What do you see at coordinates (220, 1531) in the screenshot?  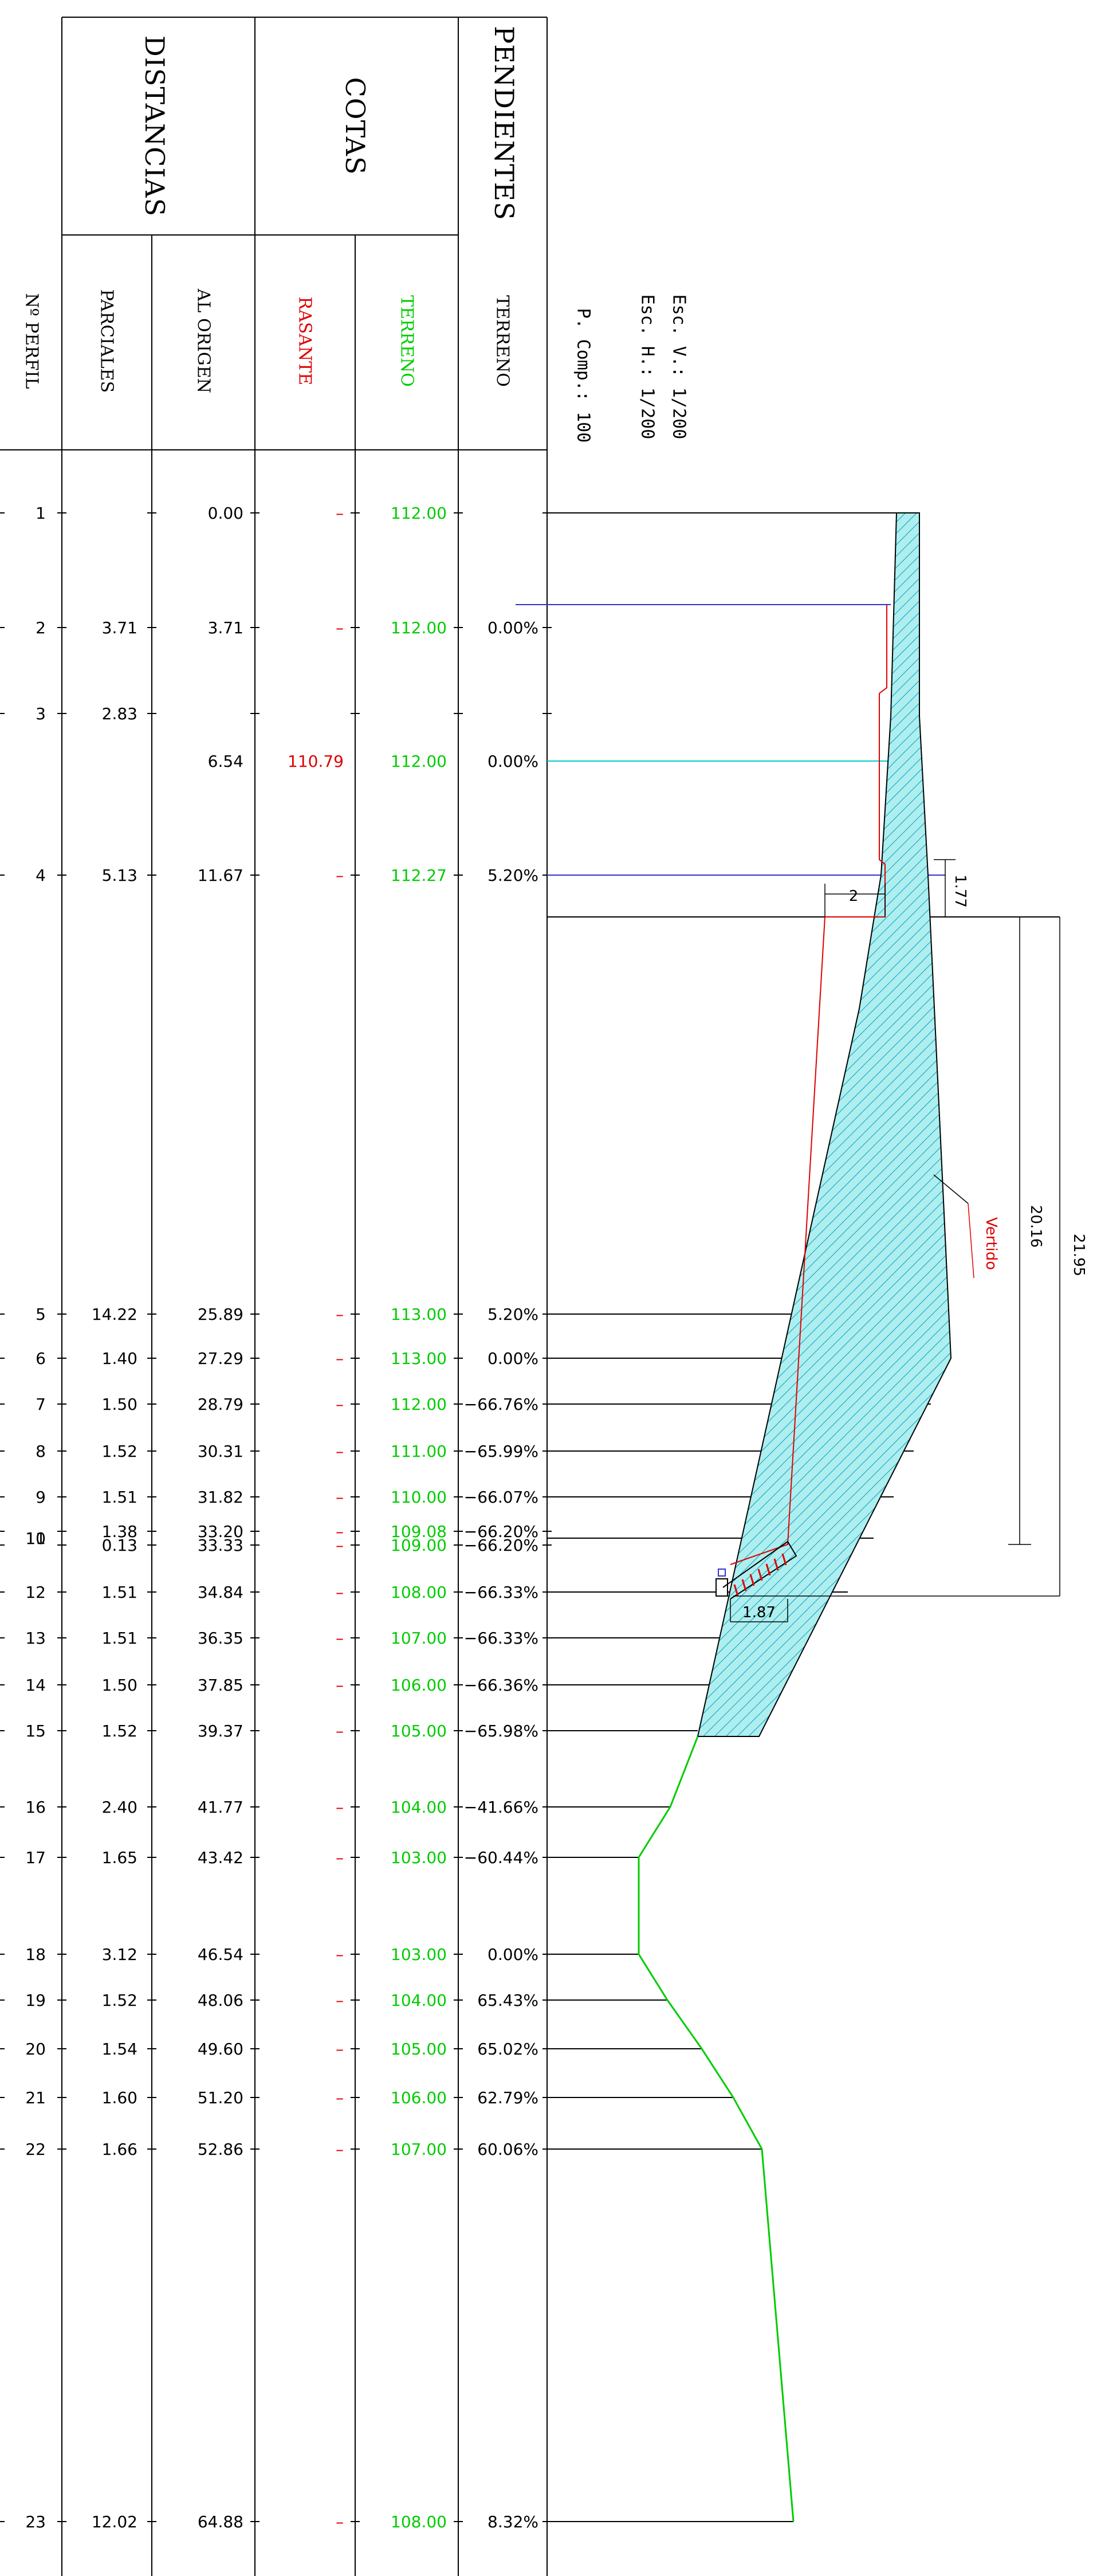 I see `row-origen: 33.20` at bounding box center [220, 1531].